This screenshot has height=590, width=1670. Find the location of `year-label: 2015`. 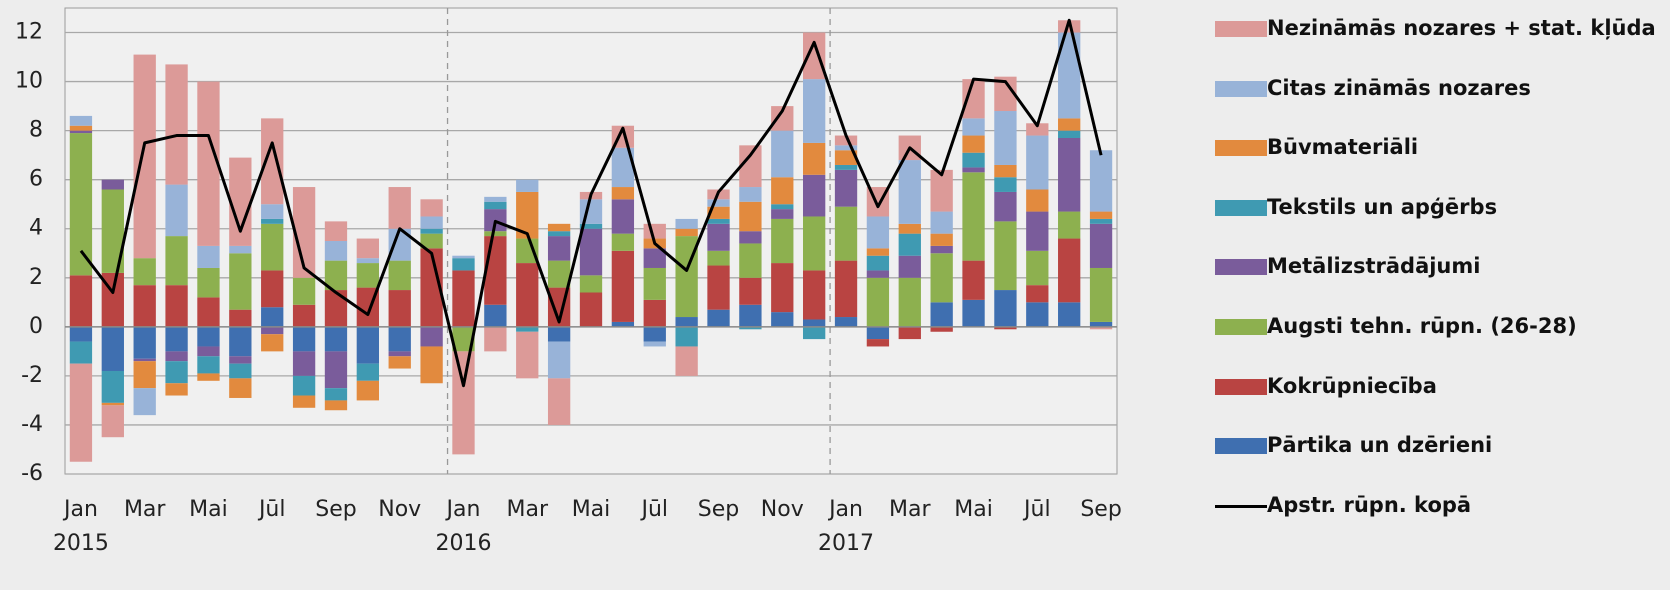

year-label: 2015 is located at coordinates (81, 543).